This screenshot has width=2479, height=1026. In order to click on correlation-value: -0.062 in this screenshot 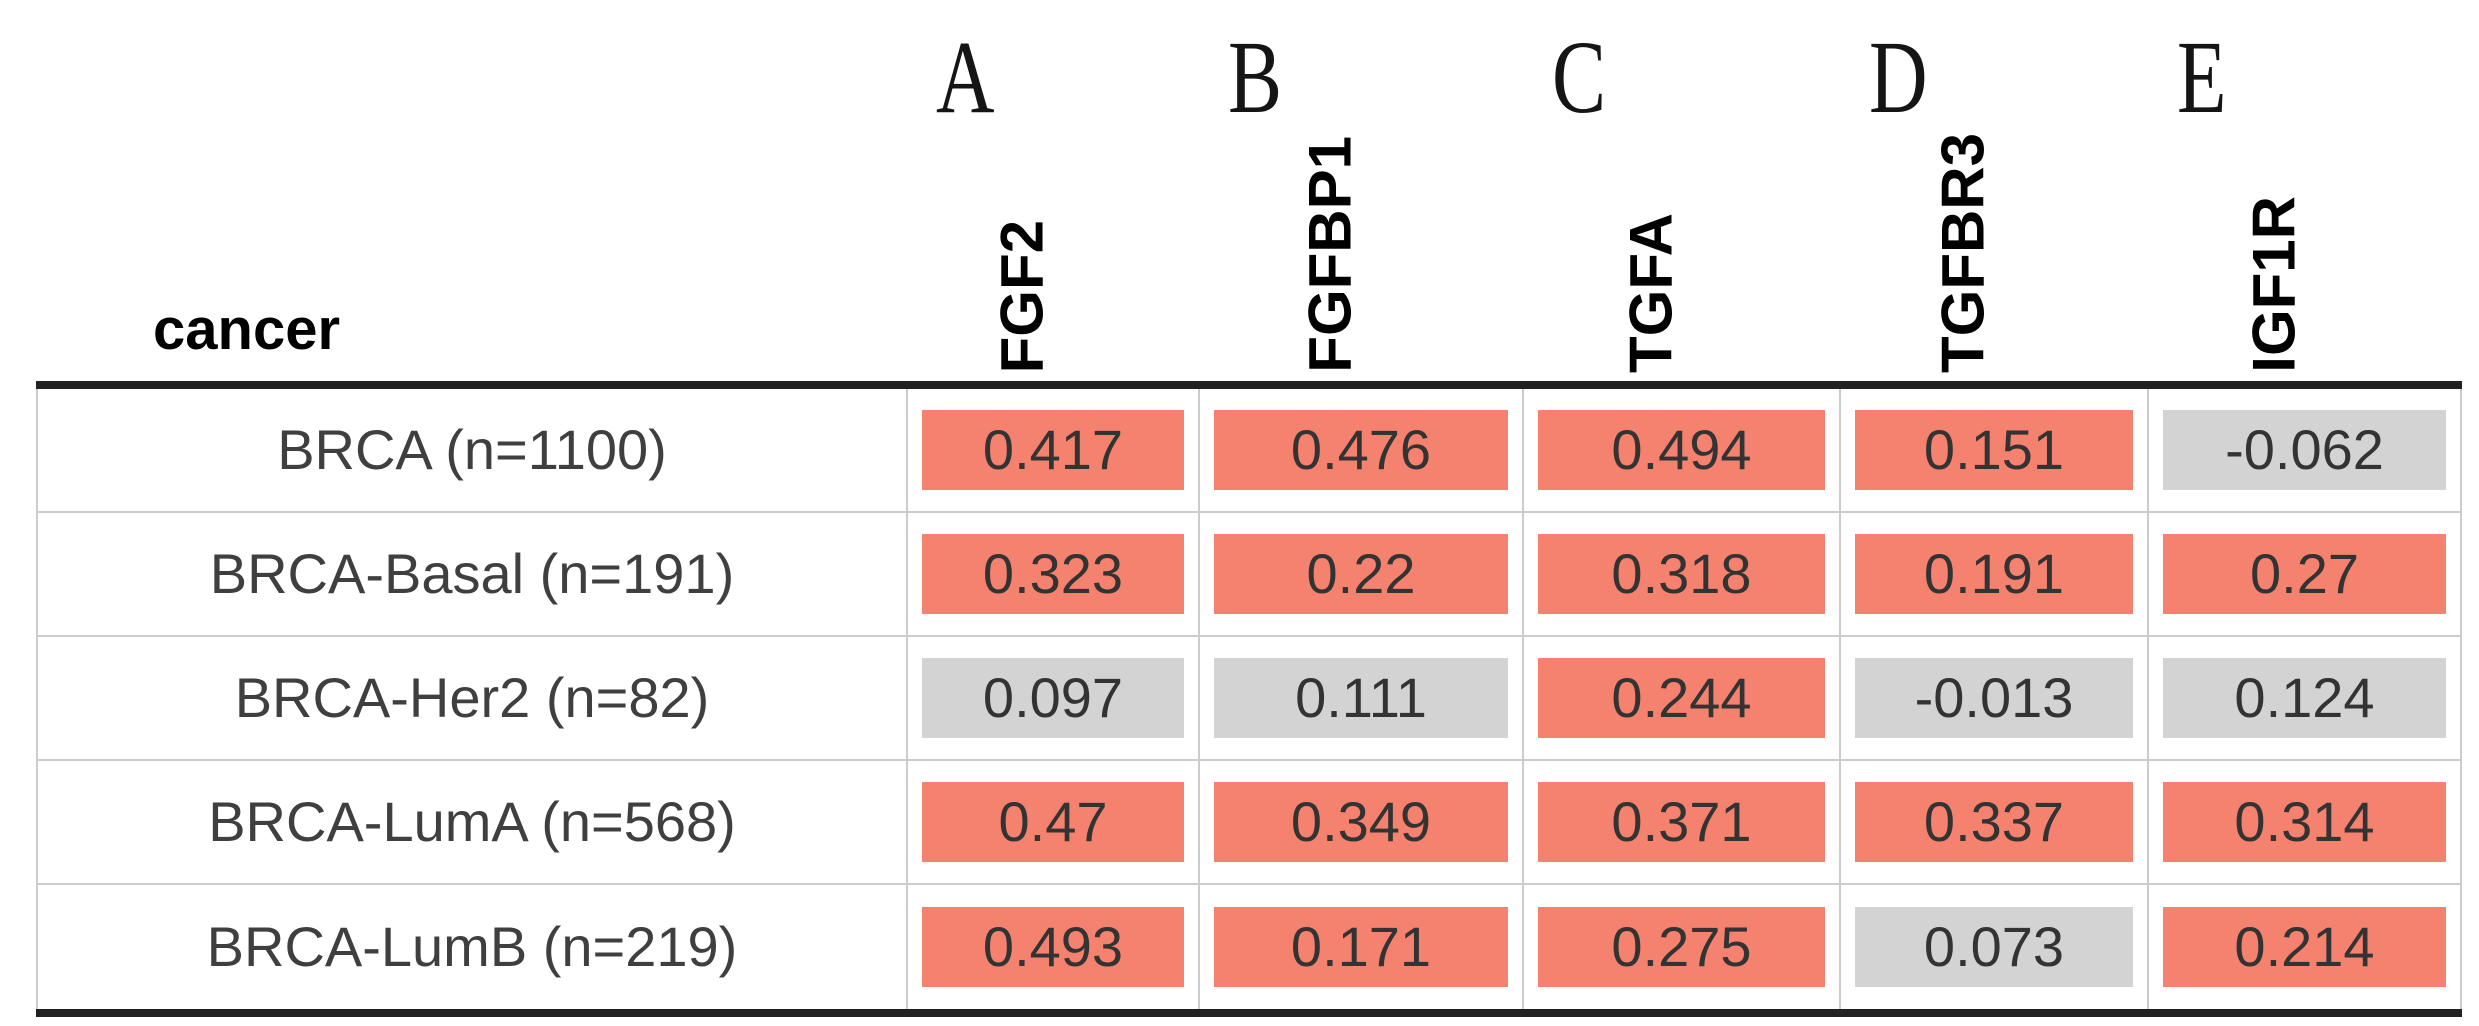, I will do `click(2304, 450)`.